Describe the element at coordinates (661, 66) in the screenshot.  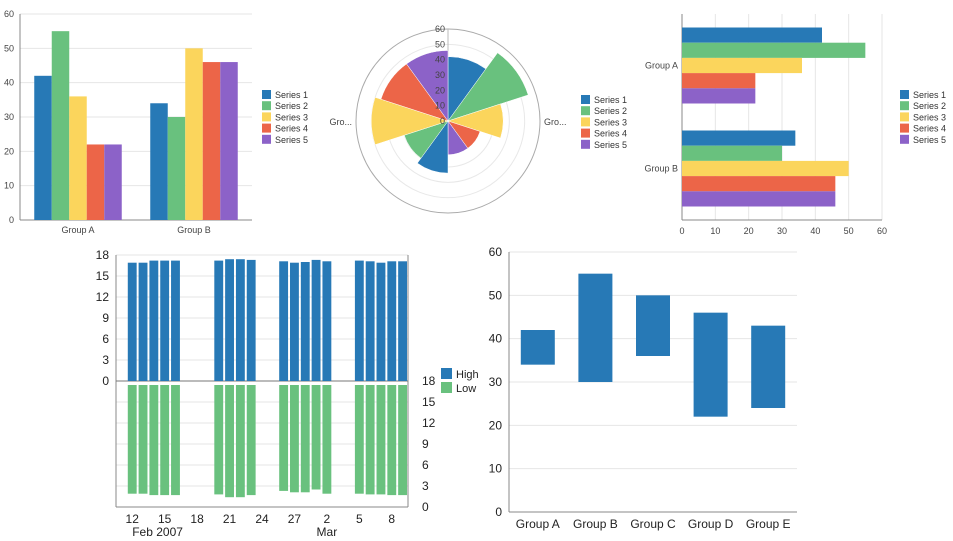
I see `y-tick-label: Group A` at that location.